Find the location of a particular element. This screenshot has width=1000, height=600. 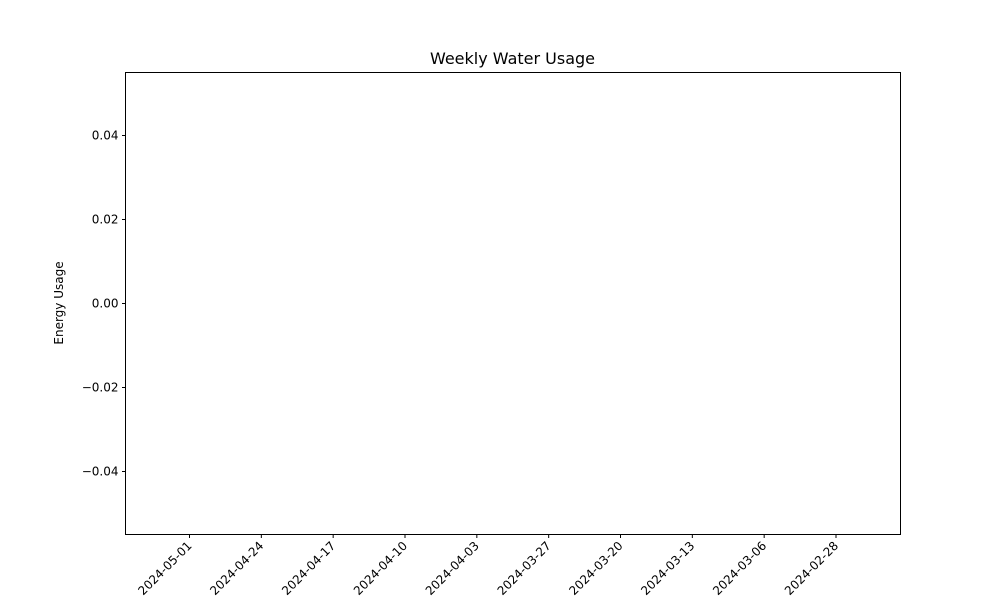

y-tick-label: 0.02 is located at coordinates (105, 220).